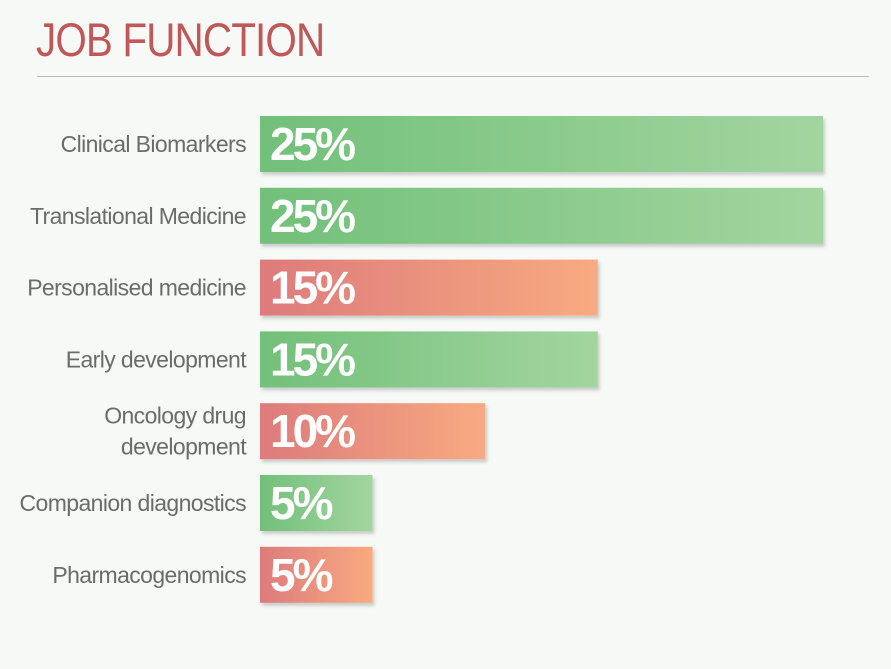 Image resolution: width=891 pixels, height=669 pixels. Describe the element at coordinates (301, 503) in the screenshot. I see `data-label-companion-diagnostics: 5%` at that location.